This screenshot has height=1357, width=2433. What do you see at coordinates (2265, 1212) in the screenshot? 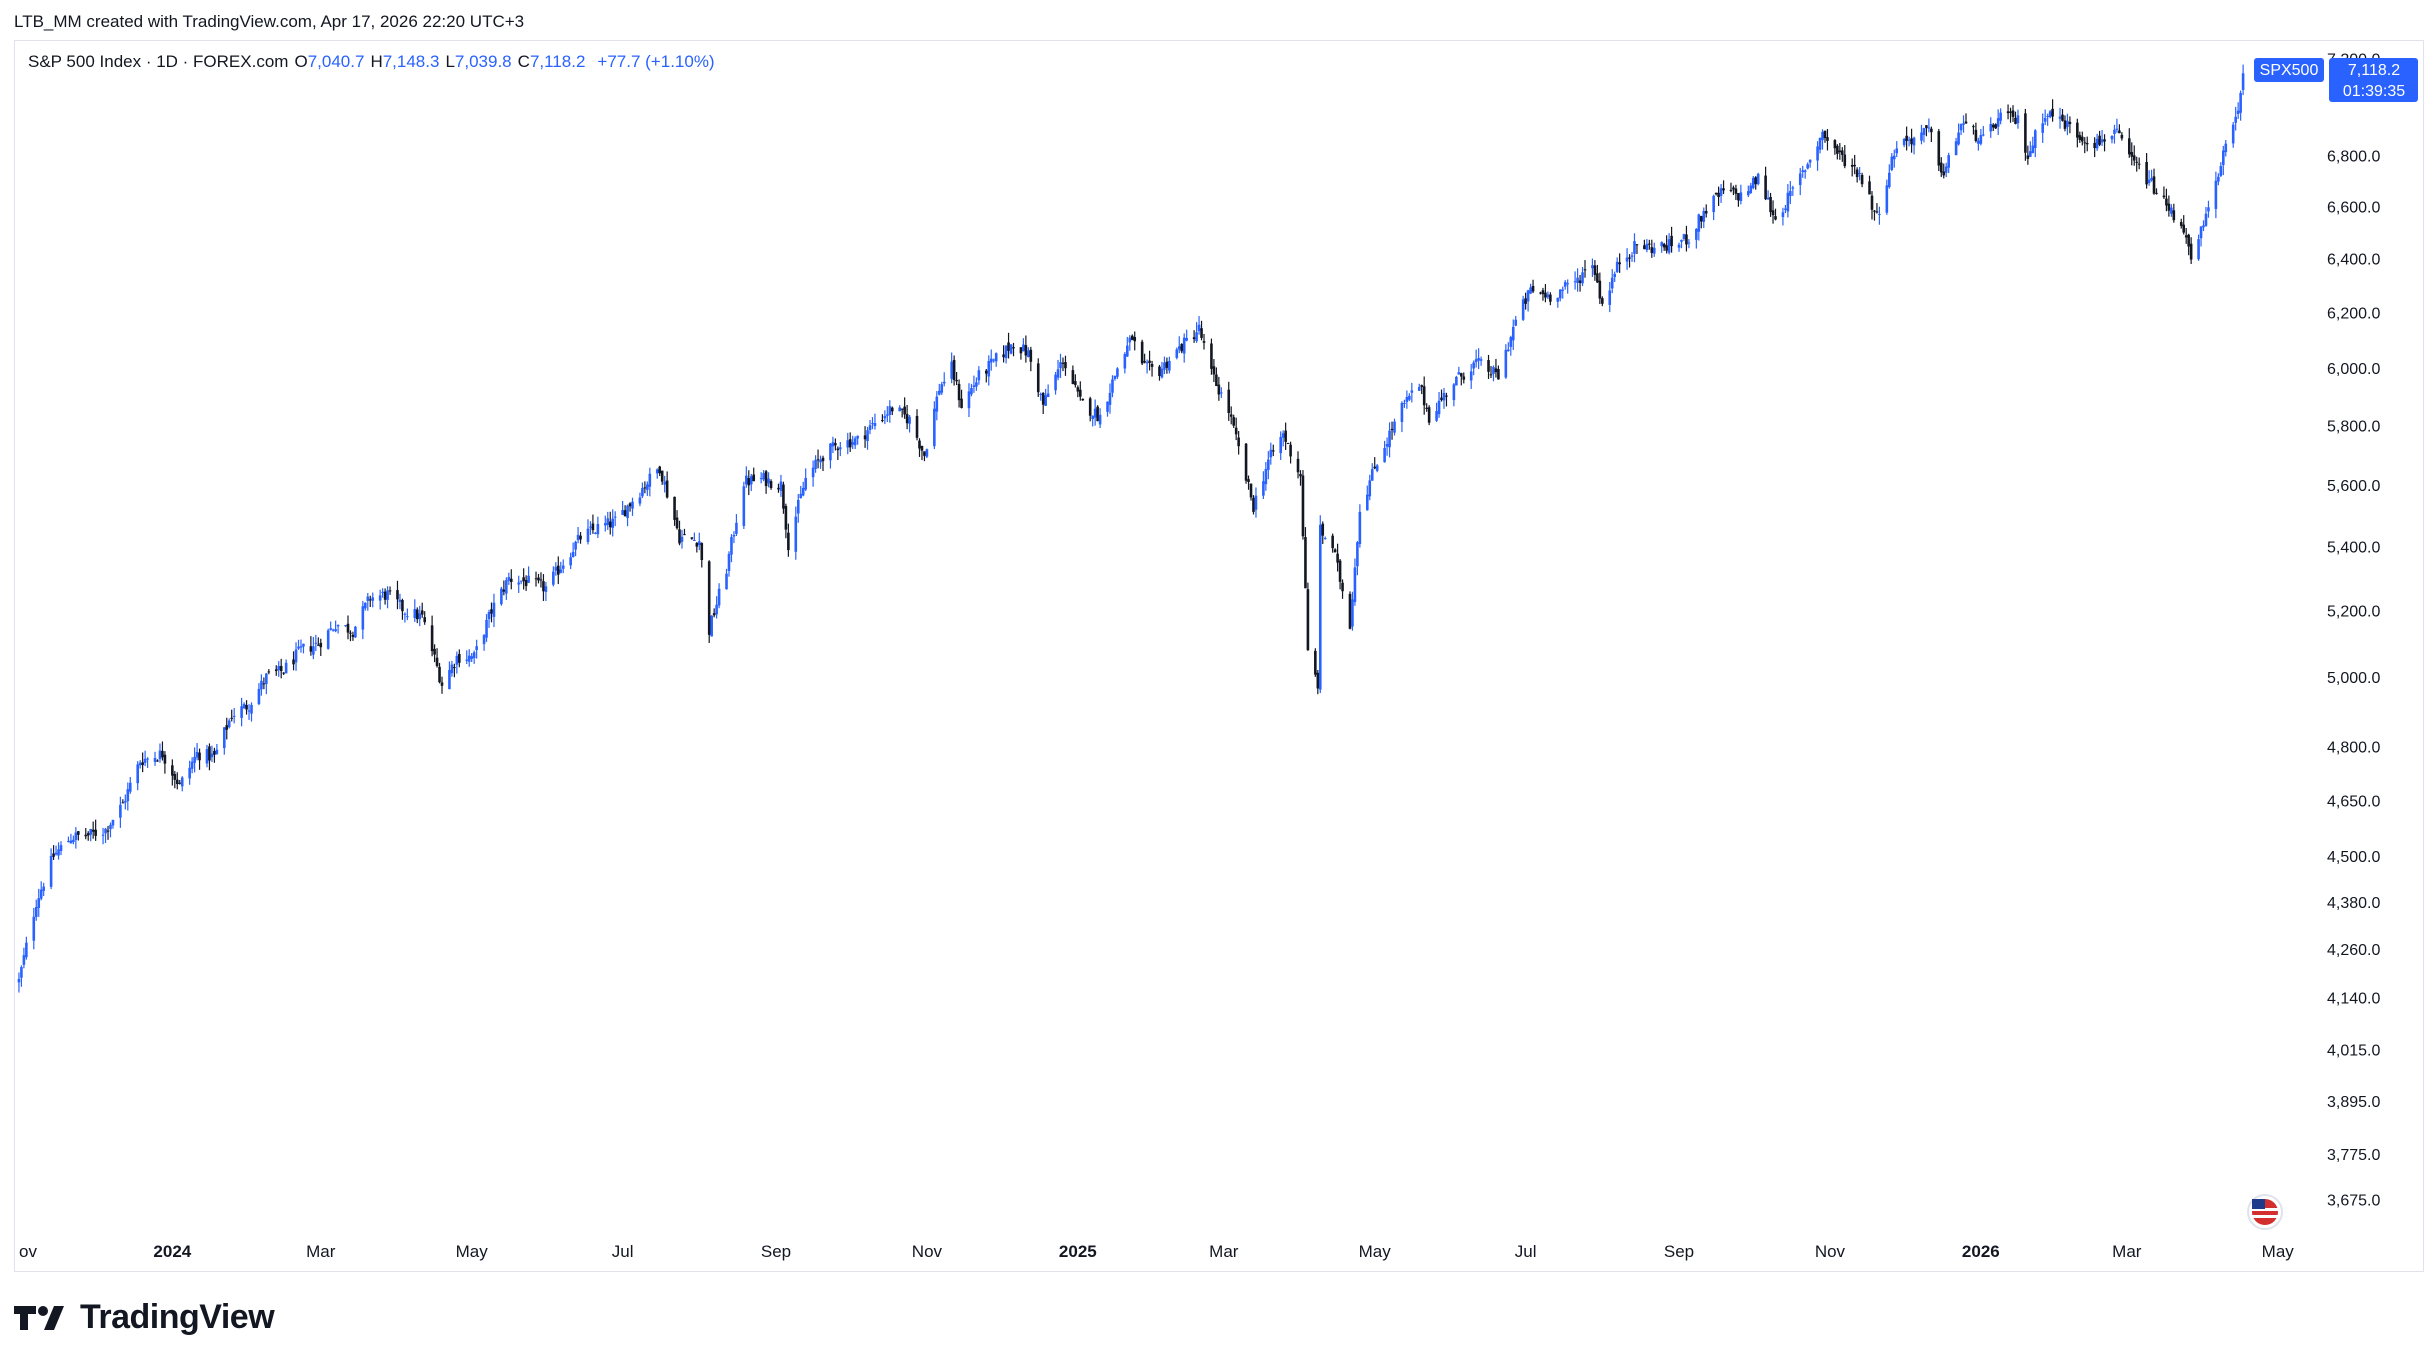
I see `us-flag-icon` at bounding box center [2265, 1212].